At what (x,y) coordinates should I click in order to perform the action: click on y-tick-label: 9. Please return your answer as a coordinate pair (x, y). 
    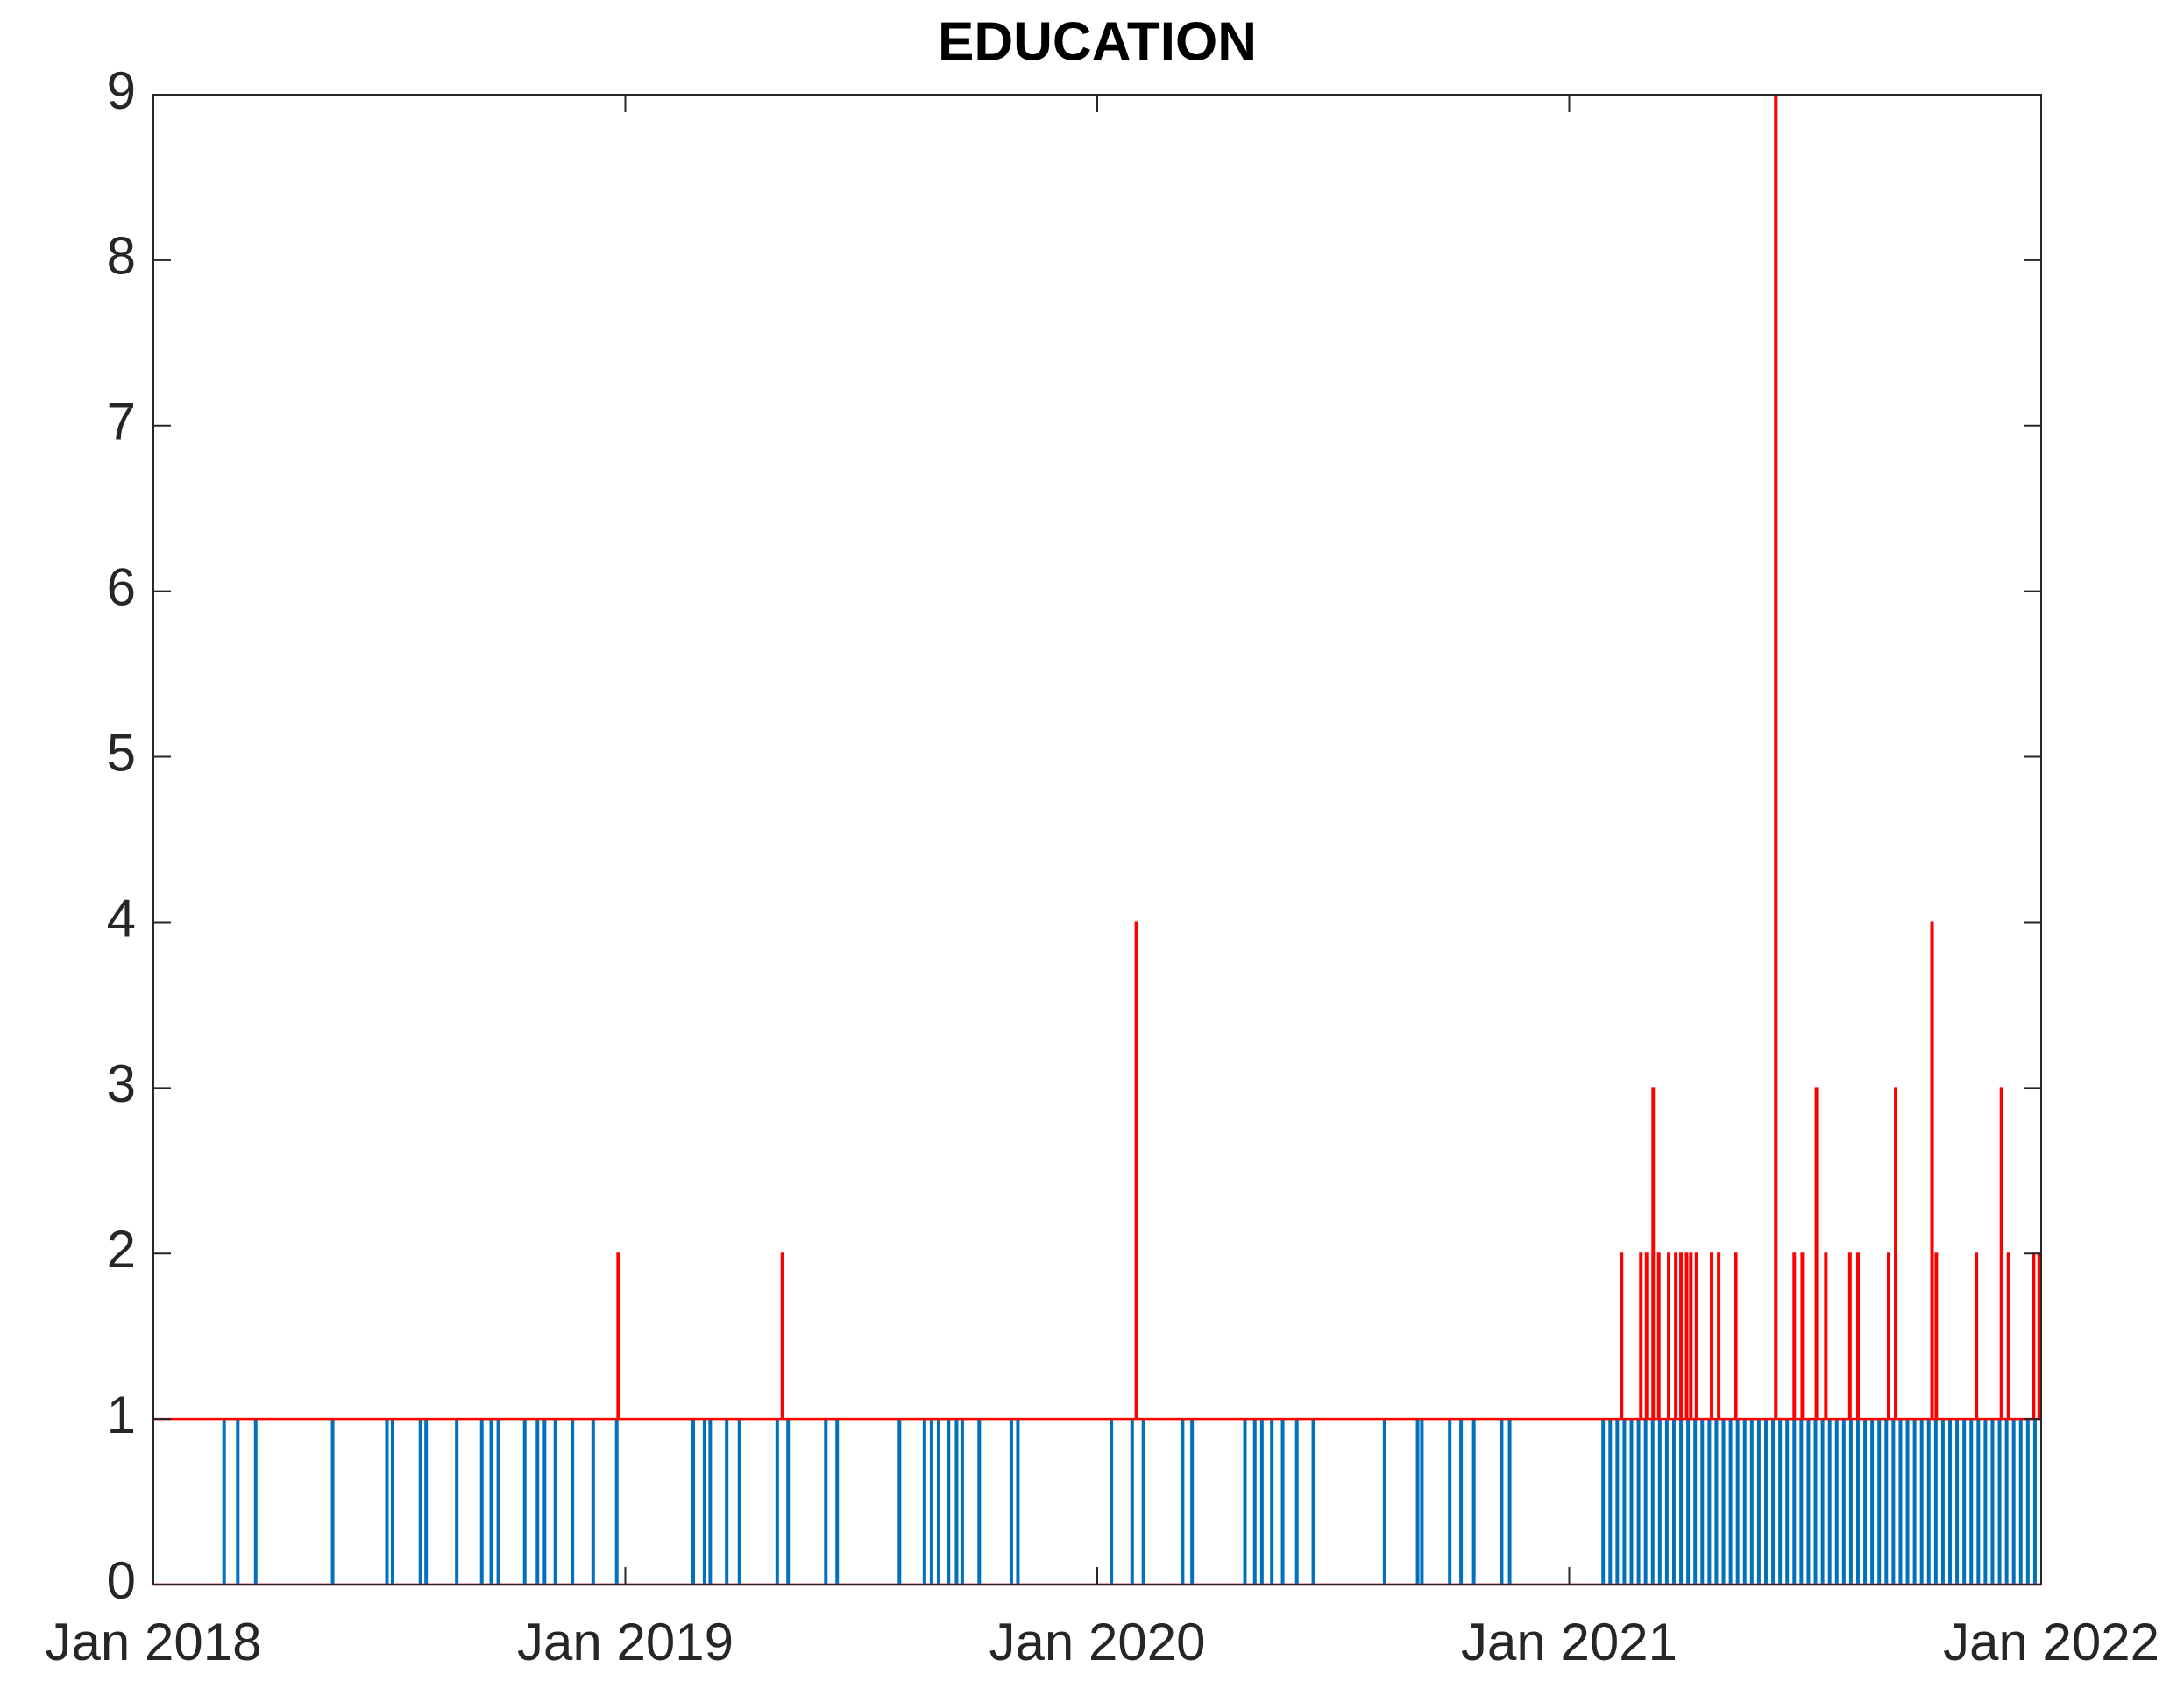
    Looking at the image, I should click on (121, 90).